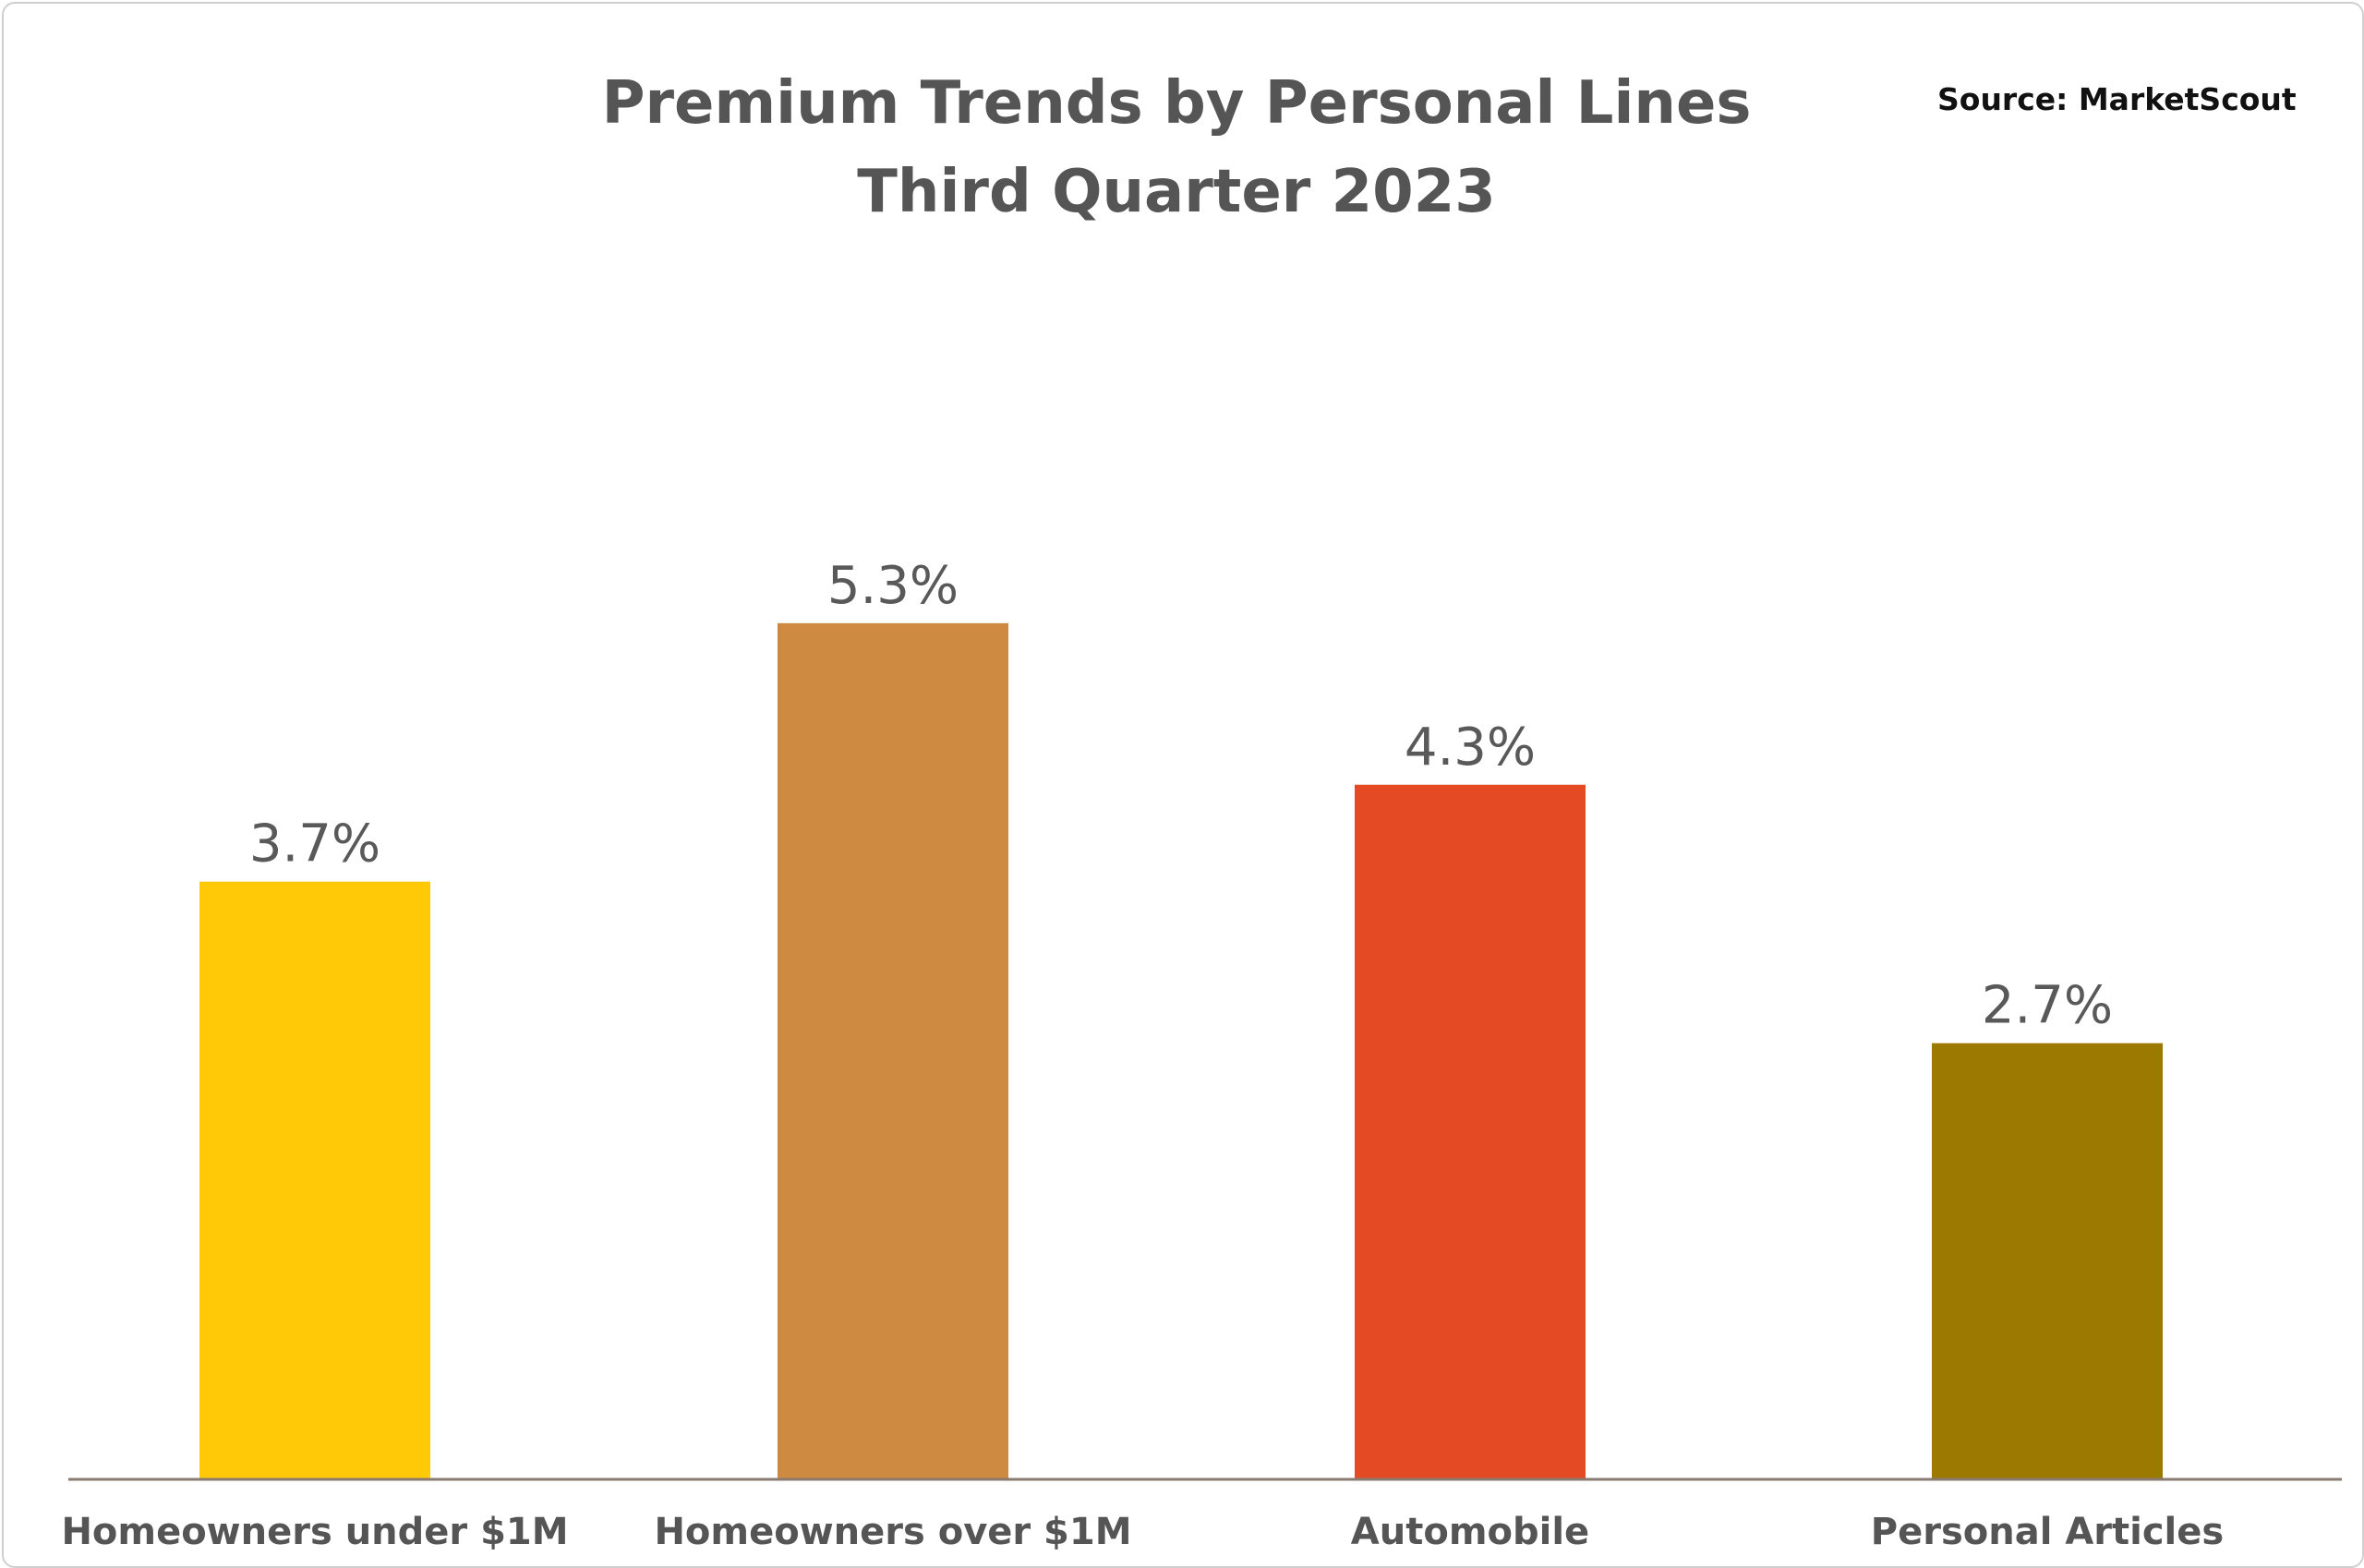  Describe the element at coordinates (1470, 748) in the screenshot. I see `data-label-3: 4.3%` at that location.